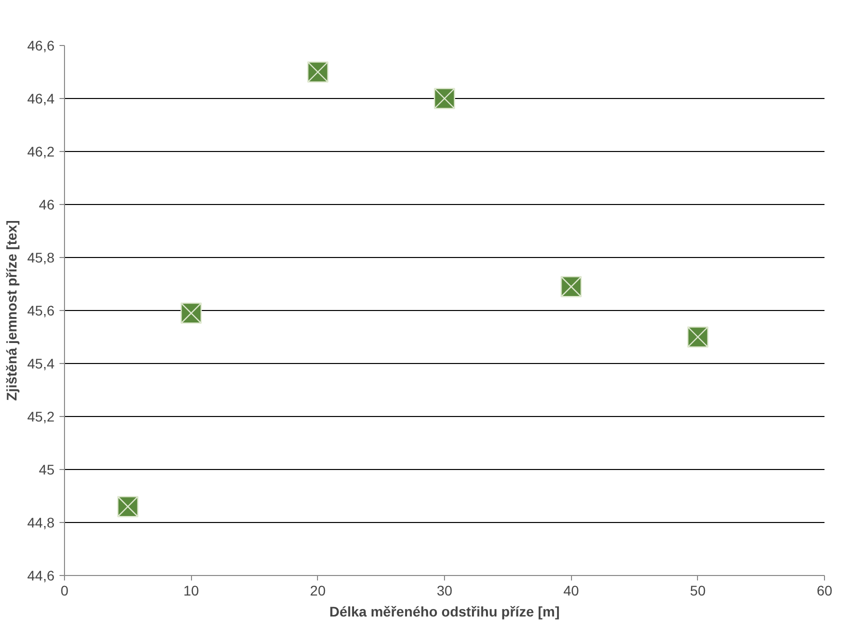 The width and height of the screenshot is (849, 622). I want to click on x-tick-label: 0, so click(64, 590).